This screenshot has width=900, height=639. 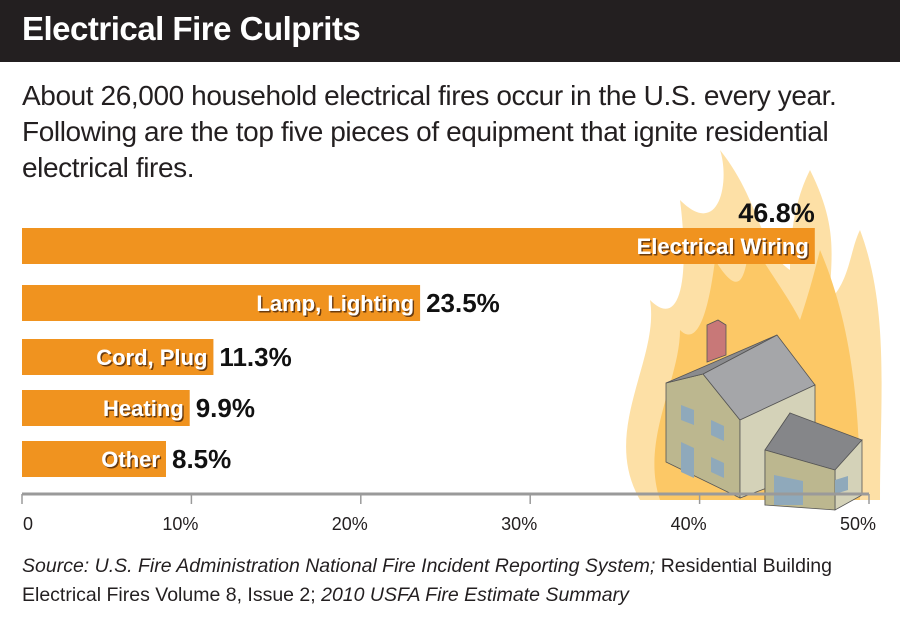 I want to click on bar-value-label: 8.5%, so click(x=201, y=459).